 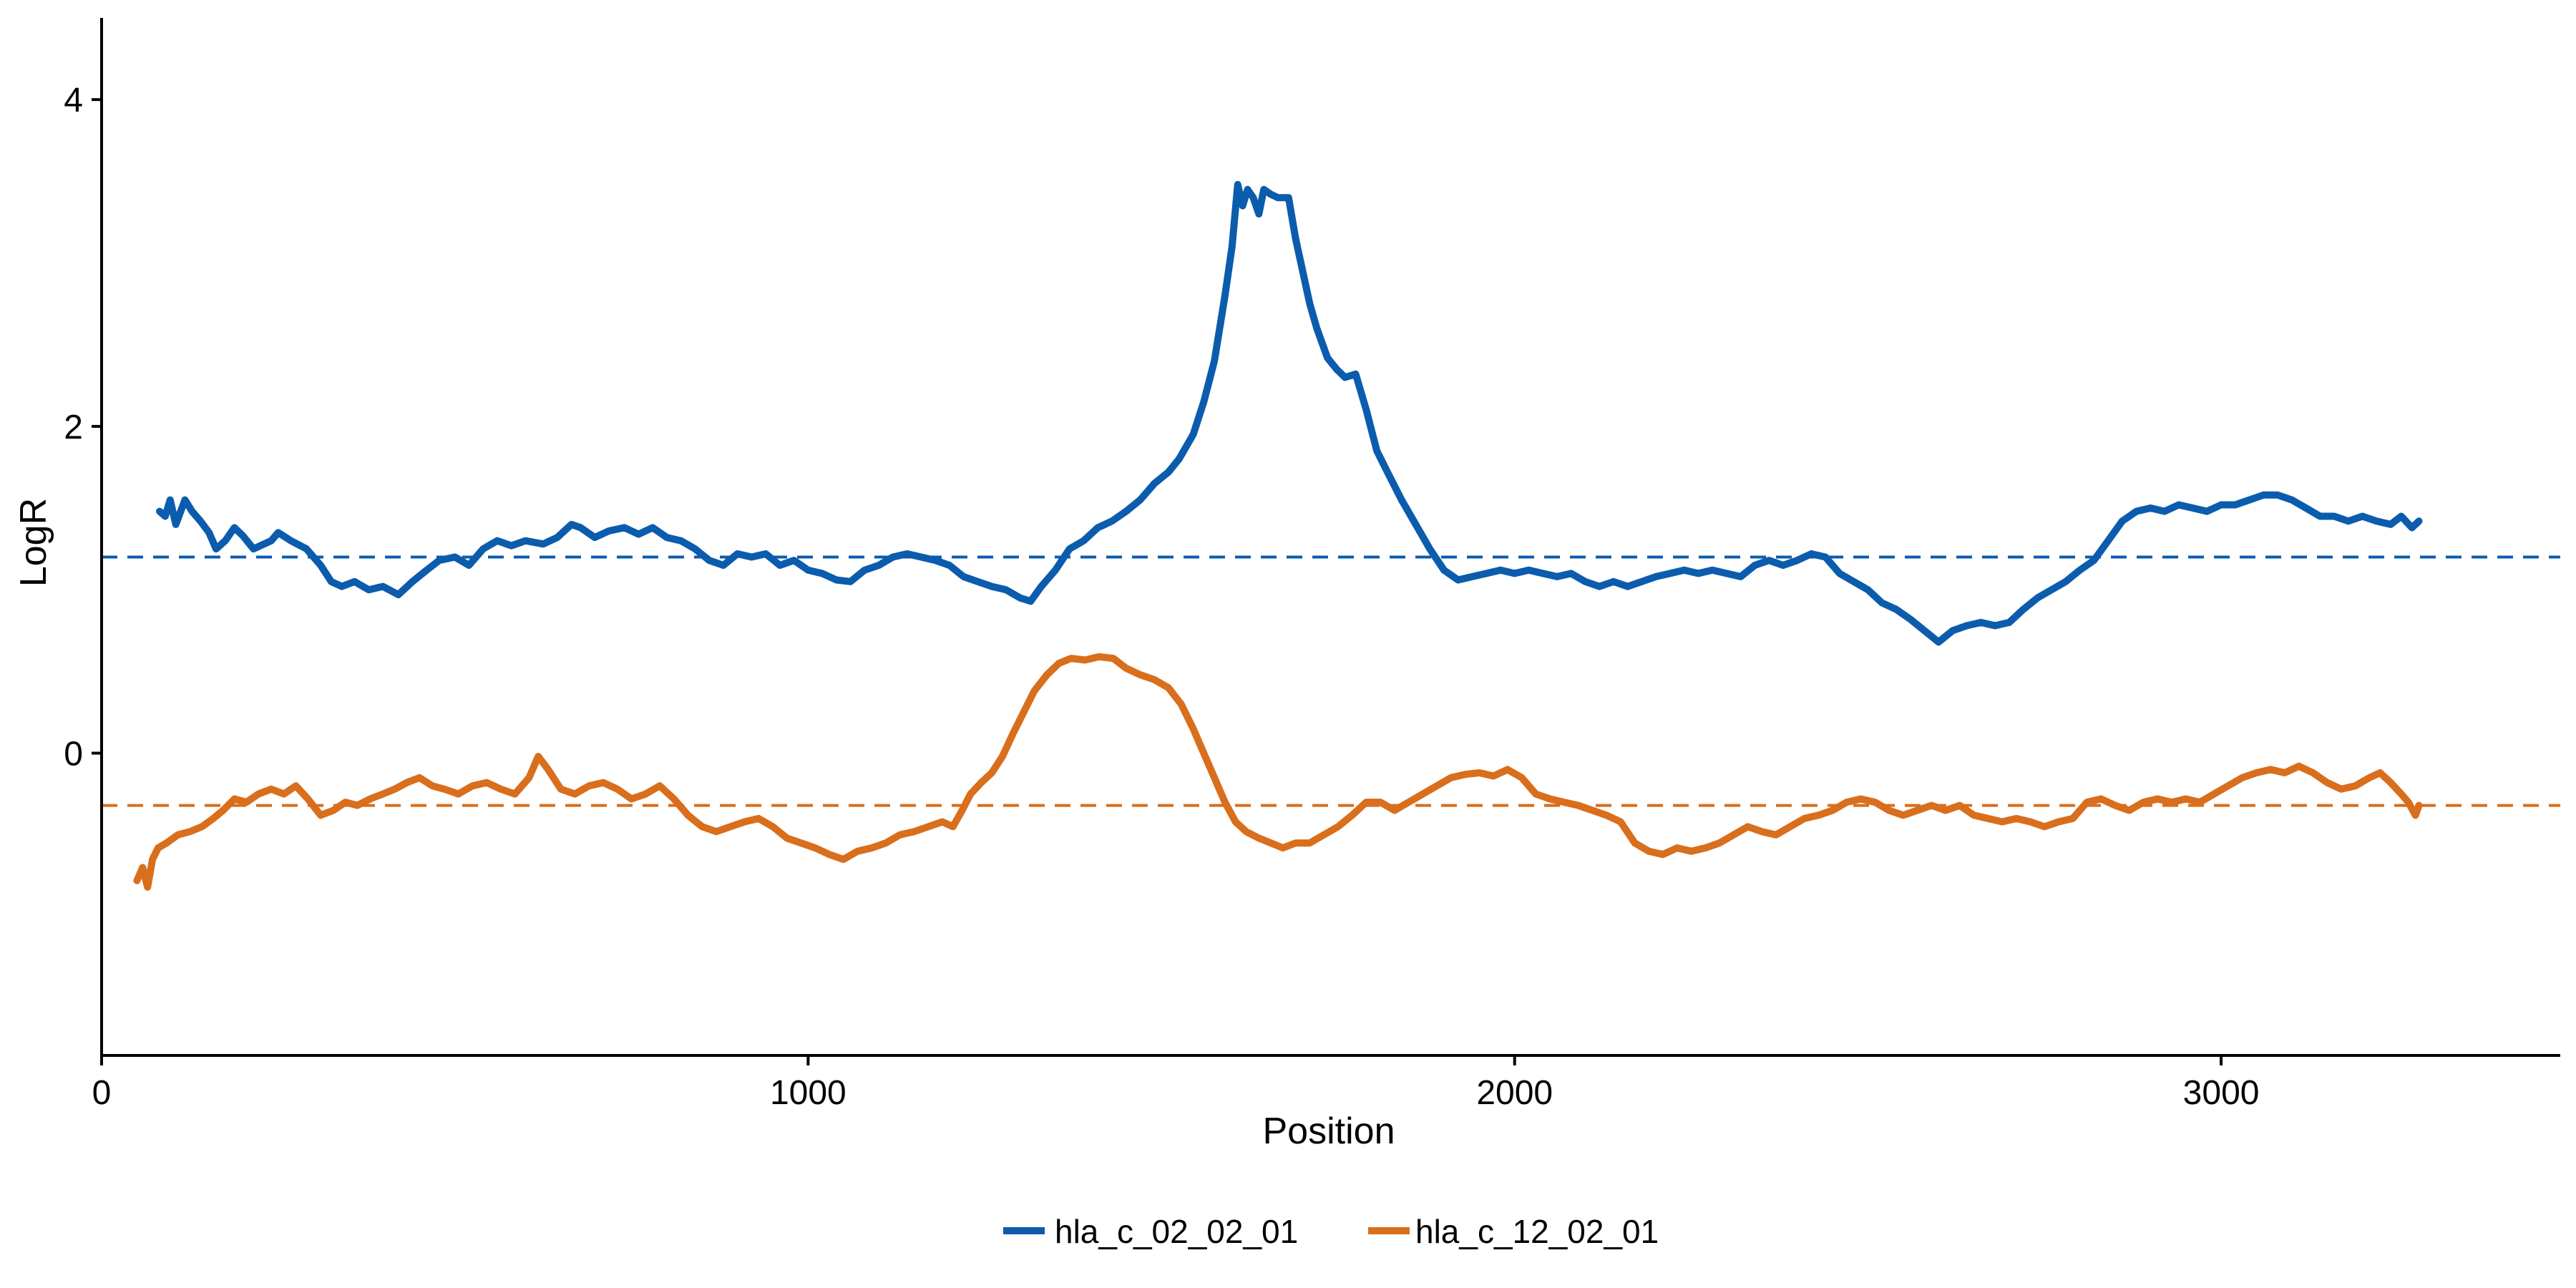 What do you see at coordinates (73, 100) in the screenshot?
I see `y-tick-label: 4` at bounding box center [73, 100].